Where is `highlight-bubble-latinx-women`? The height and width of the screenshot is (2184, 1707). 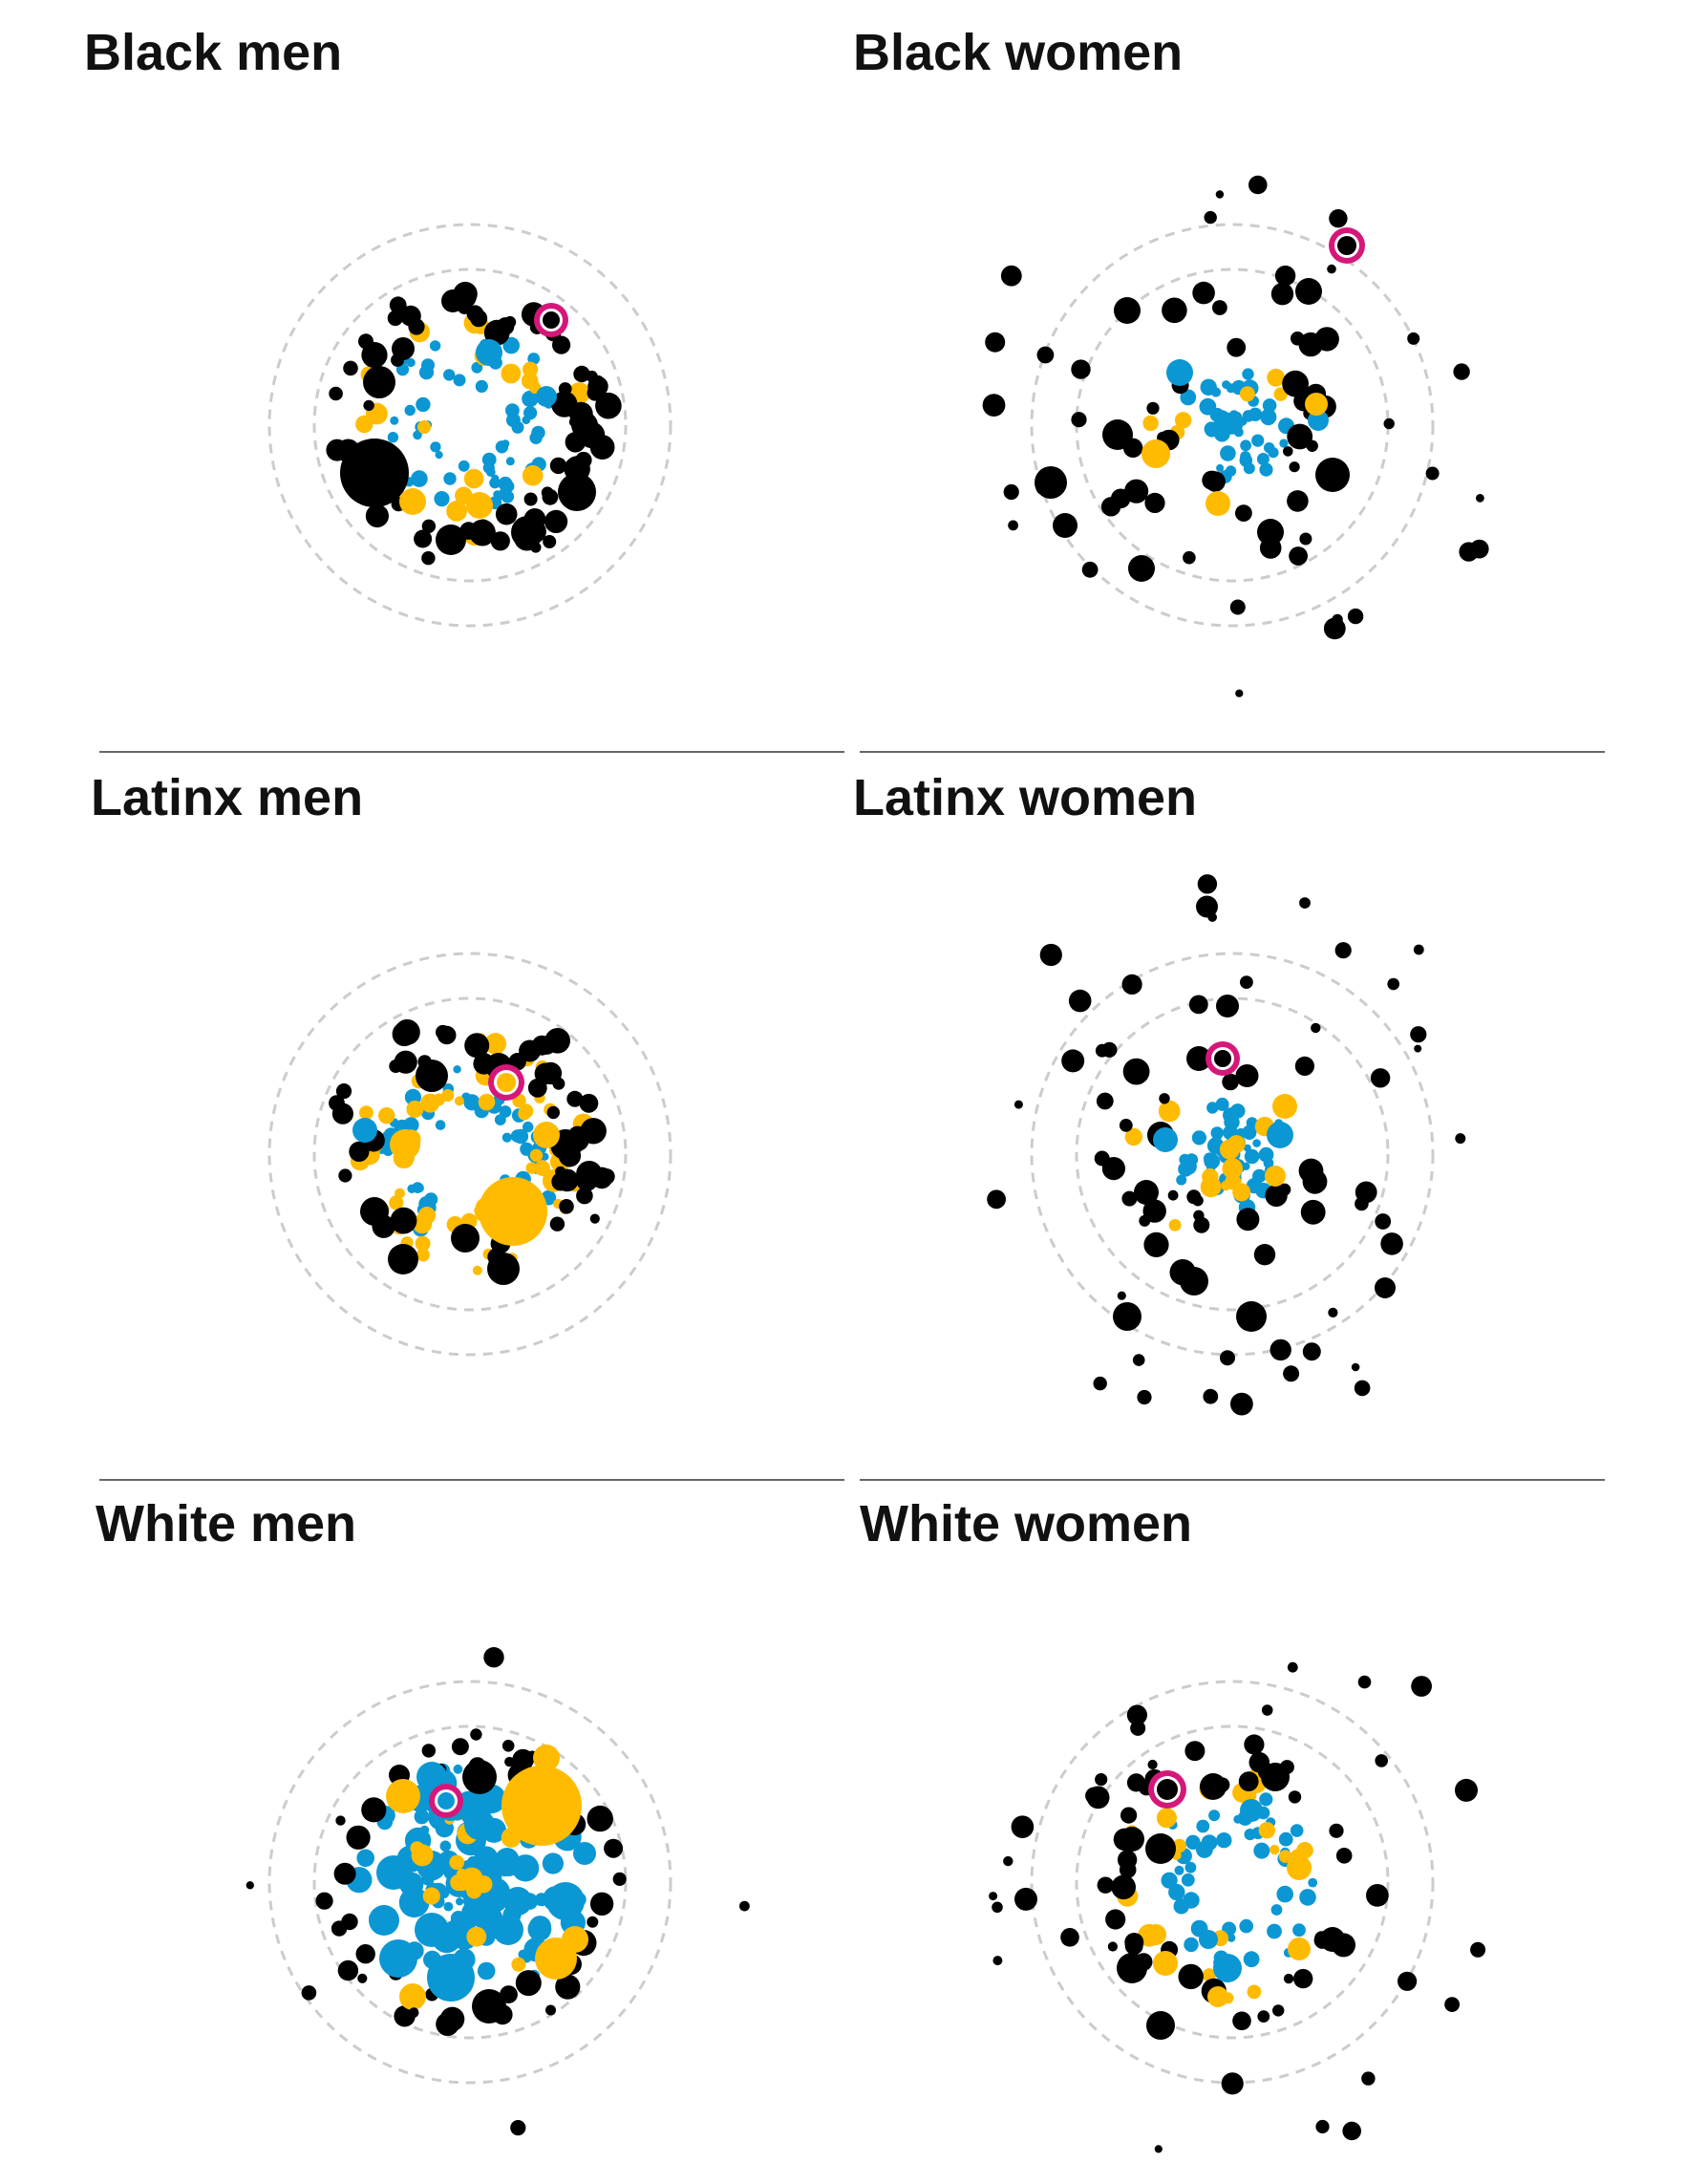 highlight-bubble-latinx-women is located at coordinates (1222, 1058).